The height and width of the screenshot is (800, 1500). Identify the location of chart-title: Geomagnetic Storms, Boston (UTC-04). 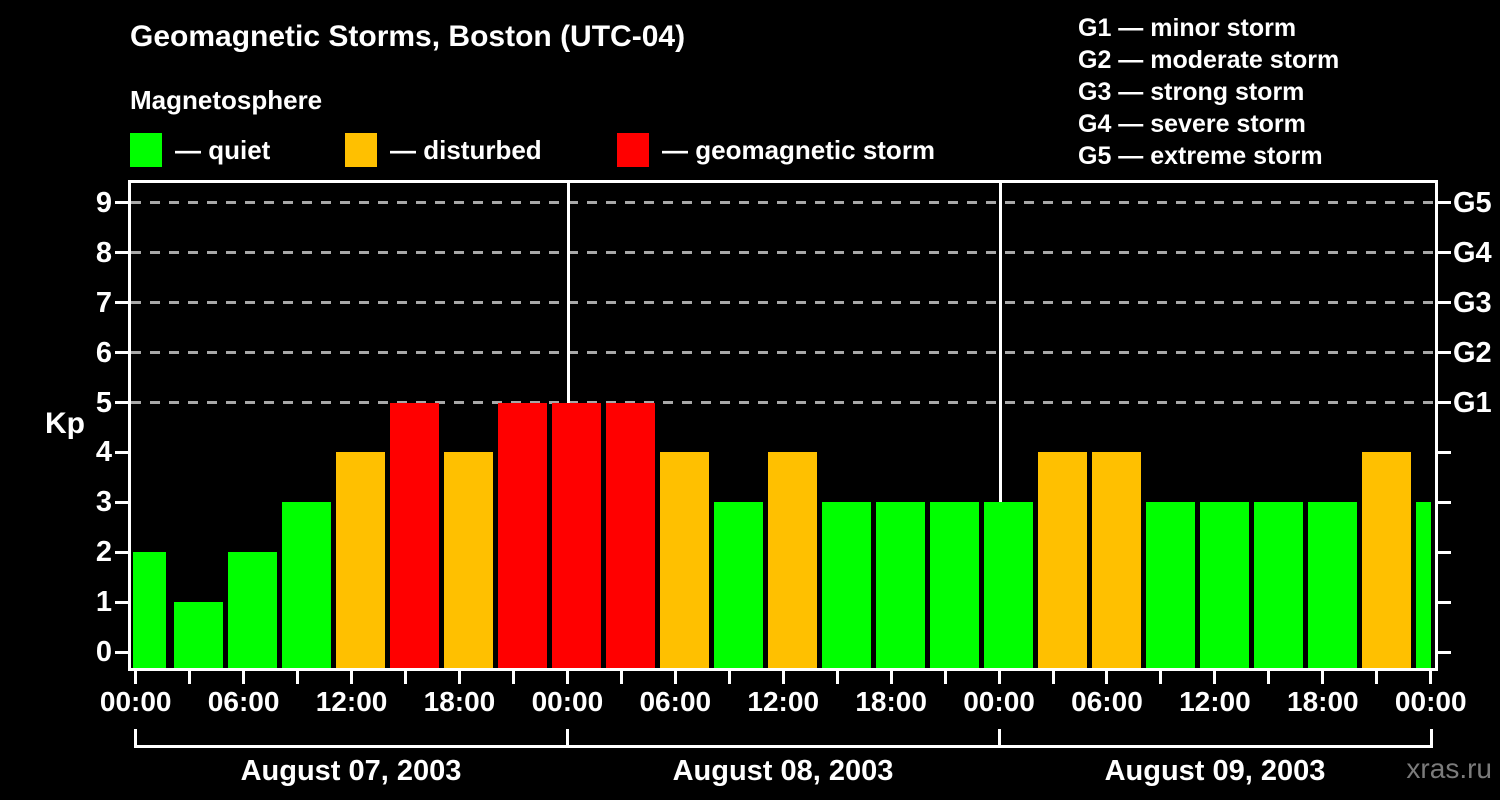
(408, 36).